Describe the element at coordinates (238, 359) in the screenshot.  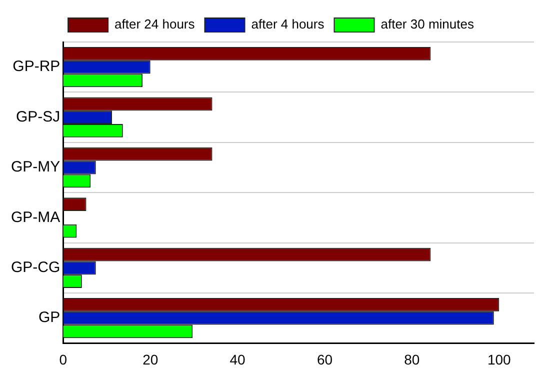
I see `x-tick-label: 40` at that location.